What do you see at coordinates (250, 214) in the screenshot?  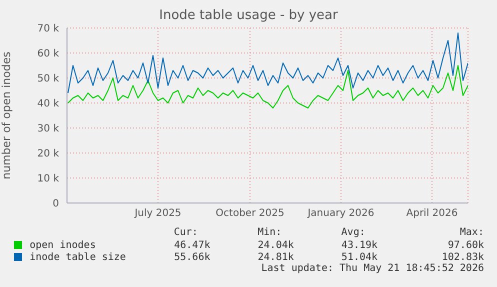 I see `x-tick-label: October 2025` at bounding box center [250, 214].